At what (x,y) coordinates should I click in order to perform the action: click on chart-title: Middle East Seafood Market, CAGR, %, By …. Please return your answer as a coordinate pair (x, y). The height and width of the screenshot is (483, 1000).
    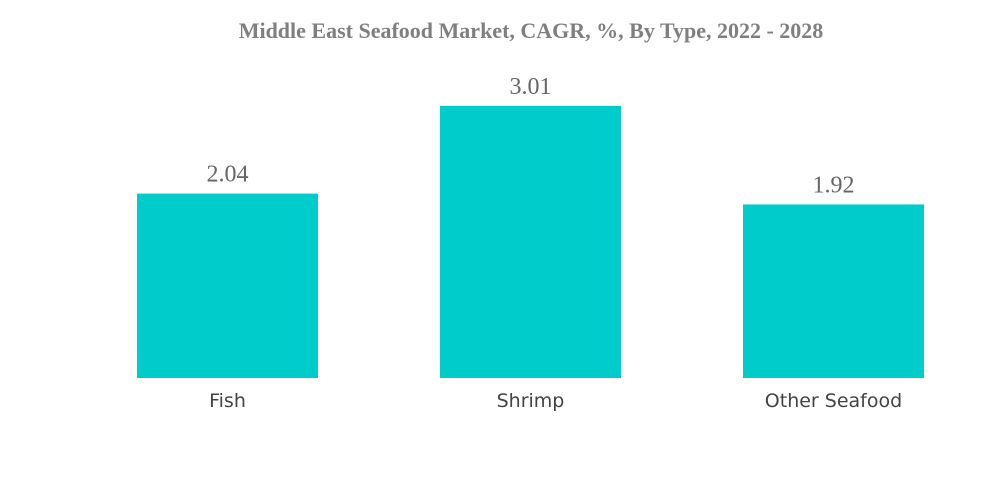
    Looking at the image, I should click on (531, 30).